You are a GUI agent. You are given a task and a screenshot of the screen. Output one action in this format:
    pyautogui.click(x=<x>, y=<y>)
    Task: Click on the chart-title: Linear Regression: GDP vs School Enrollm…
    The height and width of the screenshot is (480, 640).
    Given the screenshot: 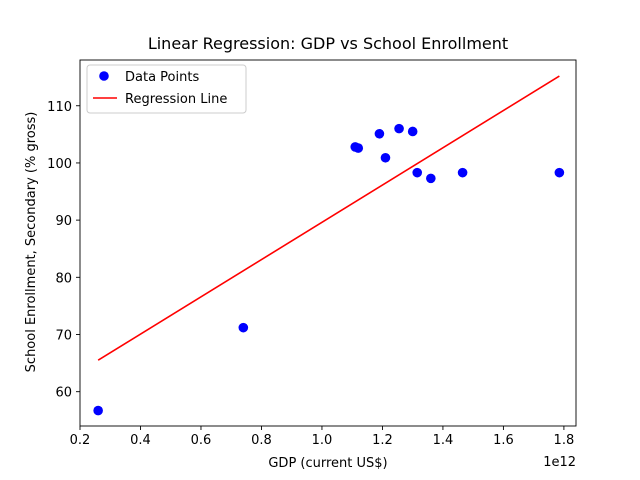 What is the action you would take?
    pyautogui.click(x=328, y=43)
    